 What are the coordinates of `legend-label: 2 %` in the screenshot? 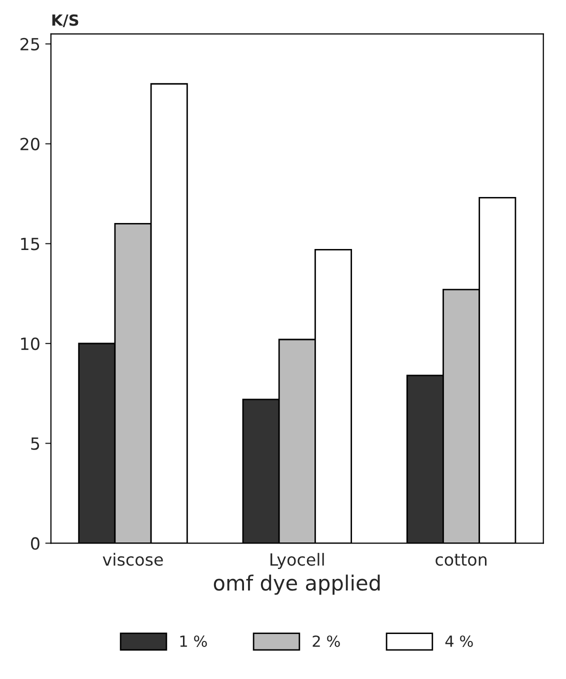 It's located at (326, 641).